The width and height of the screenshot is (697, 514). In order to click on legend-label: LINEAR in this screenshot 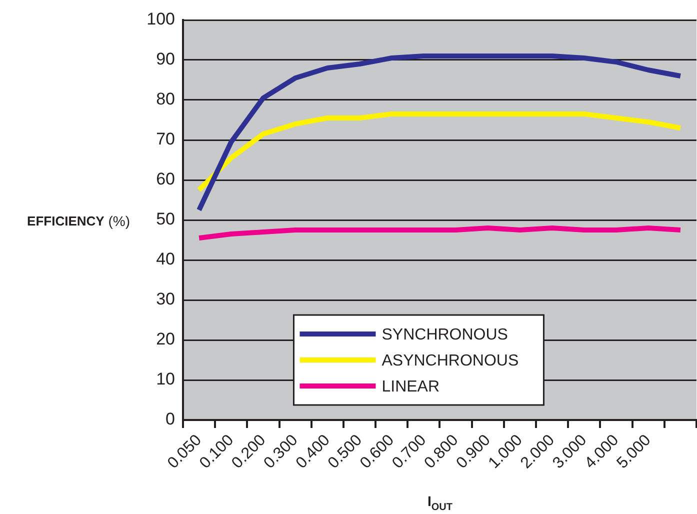, I will do `click(411, 387)`.